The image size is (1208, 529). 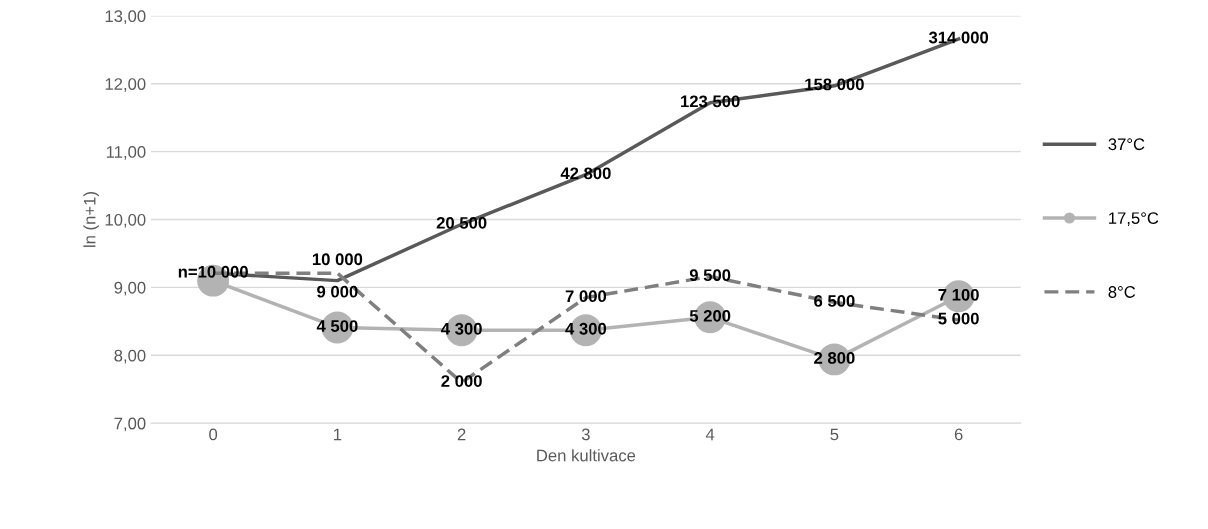 What do you see at coordinates (958, 434) in the screenshot?
I see `x-tick-label: 6` at bounding box center [958, 434].